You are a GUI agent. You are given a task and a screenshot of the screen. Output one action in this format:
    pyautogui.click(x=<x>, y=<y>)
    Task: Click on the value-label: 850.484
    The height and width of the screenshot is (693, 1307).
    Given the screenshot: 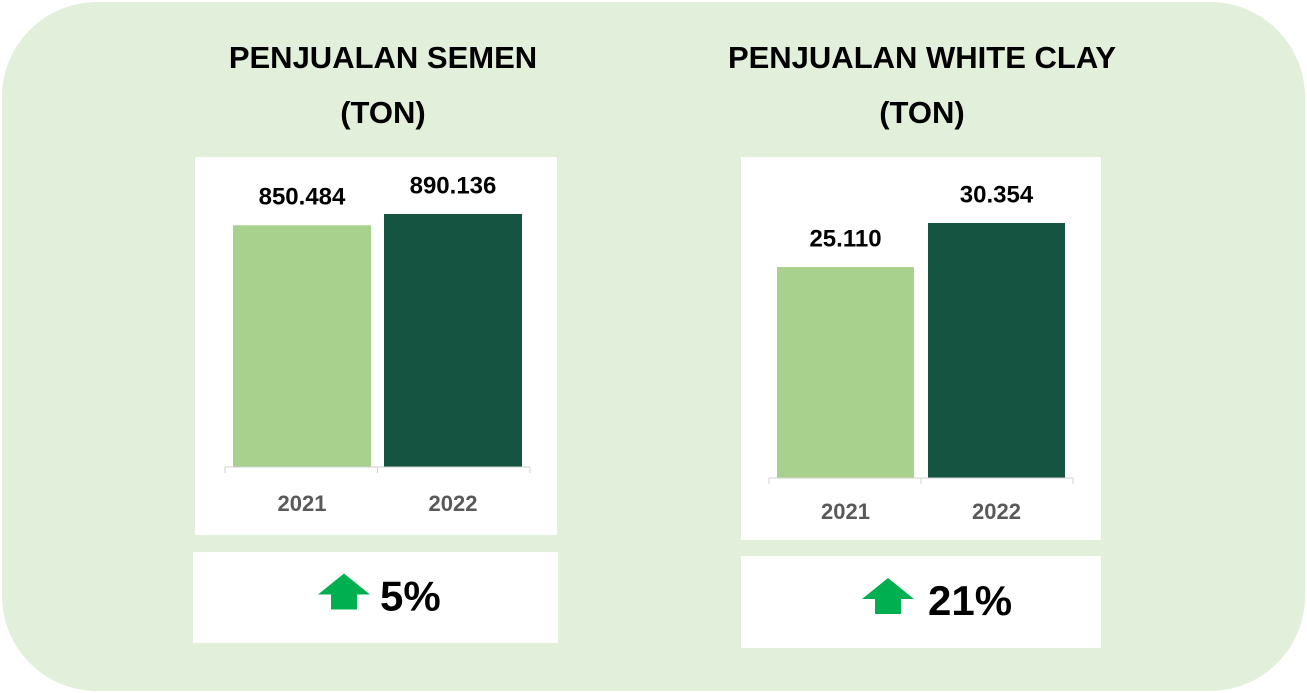 What is the action you would take?
    pyautogui.click(x=302, y=197)
    